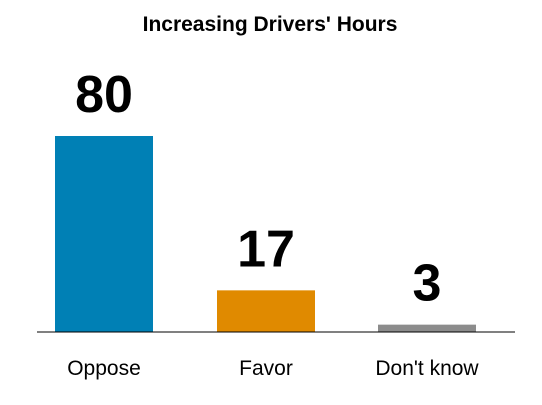 This screenshot has width=542, height=405. What do you see at coordinates (104, 368) in the screenshot?
I see `tick-label-oppose: Oppose` at bounding box center [104, 368].